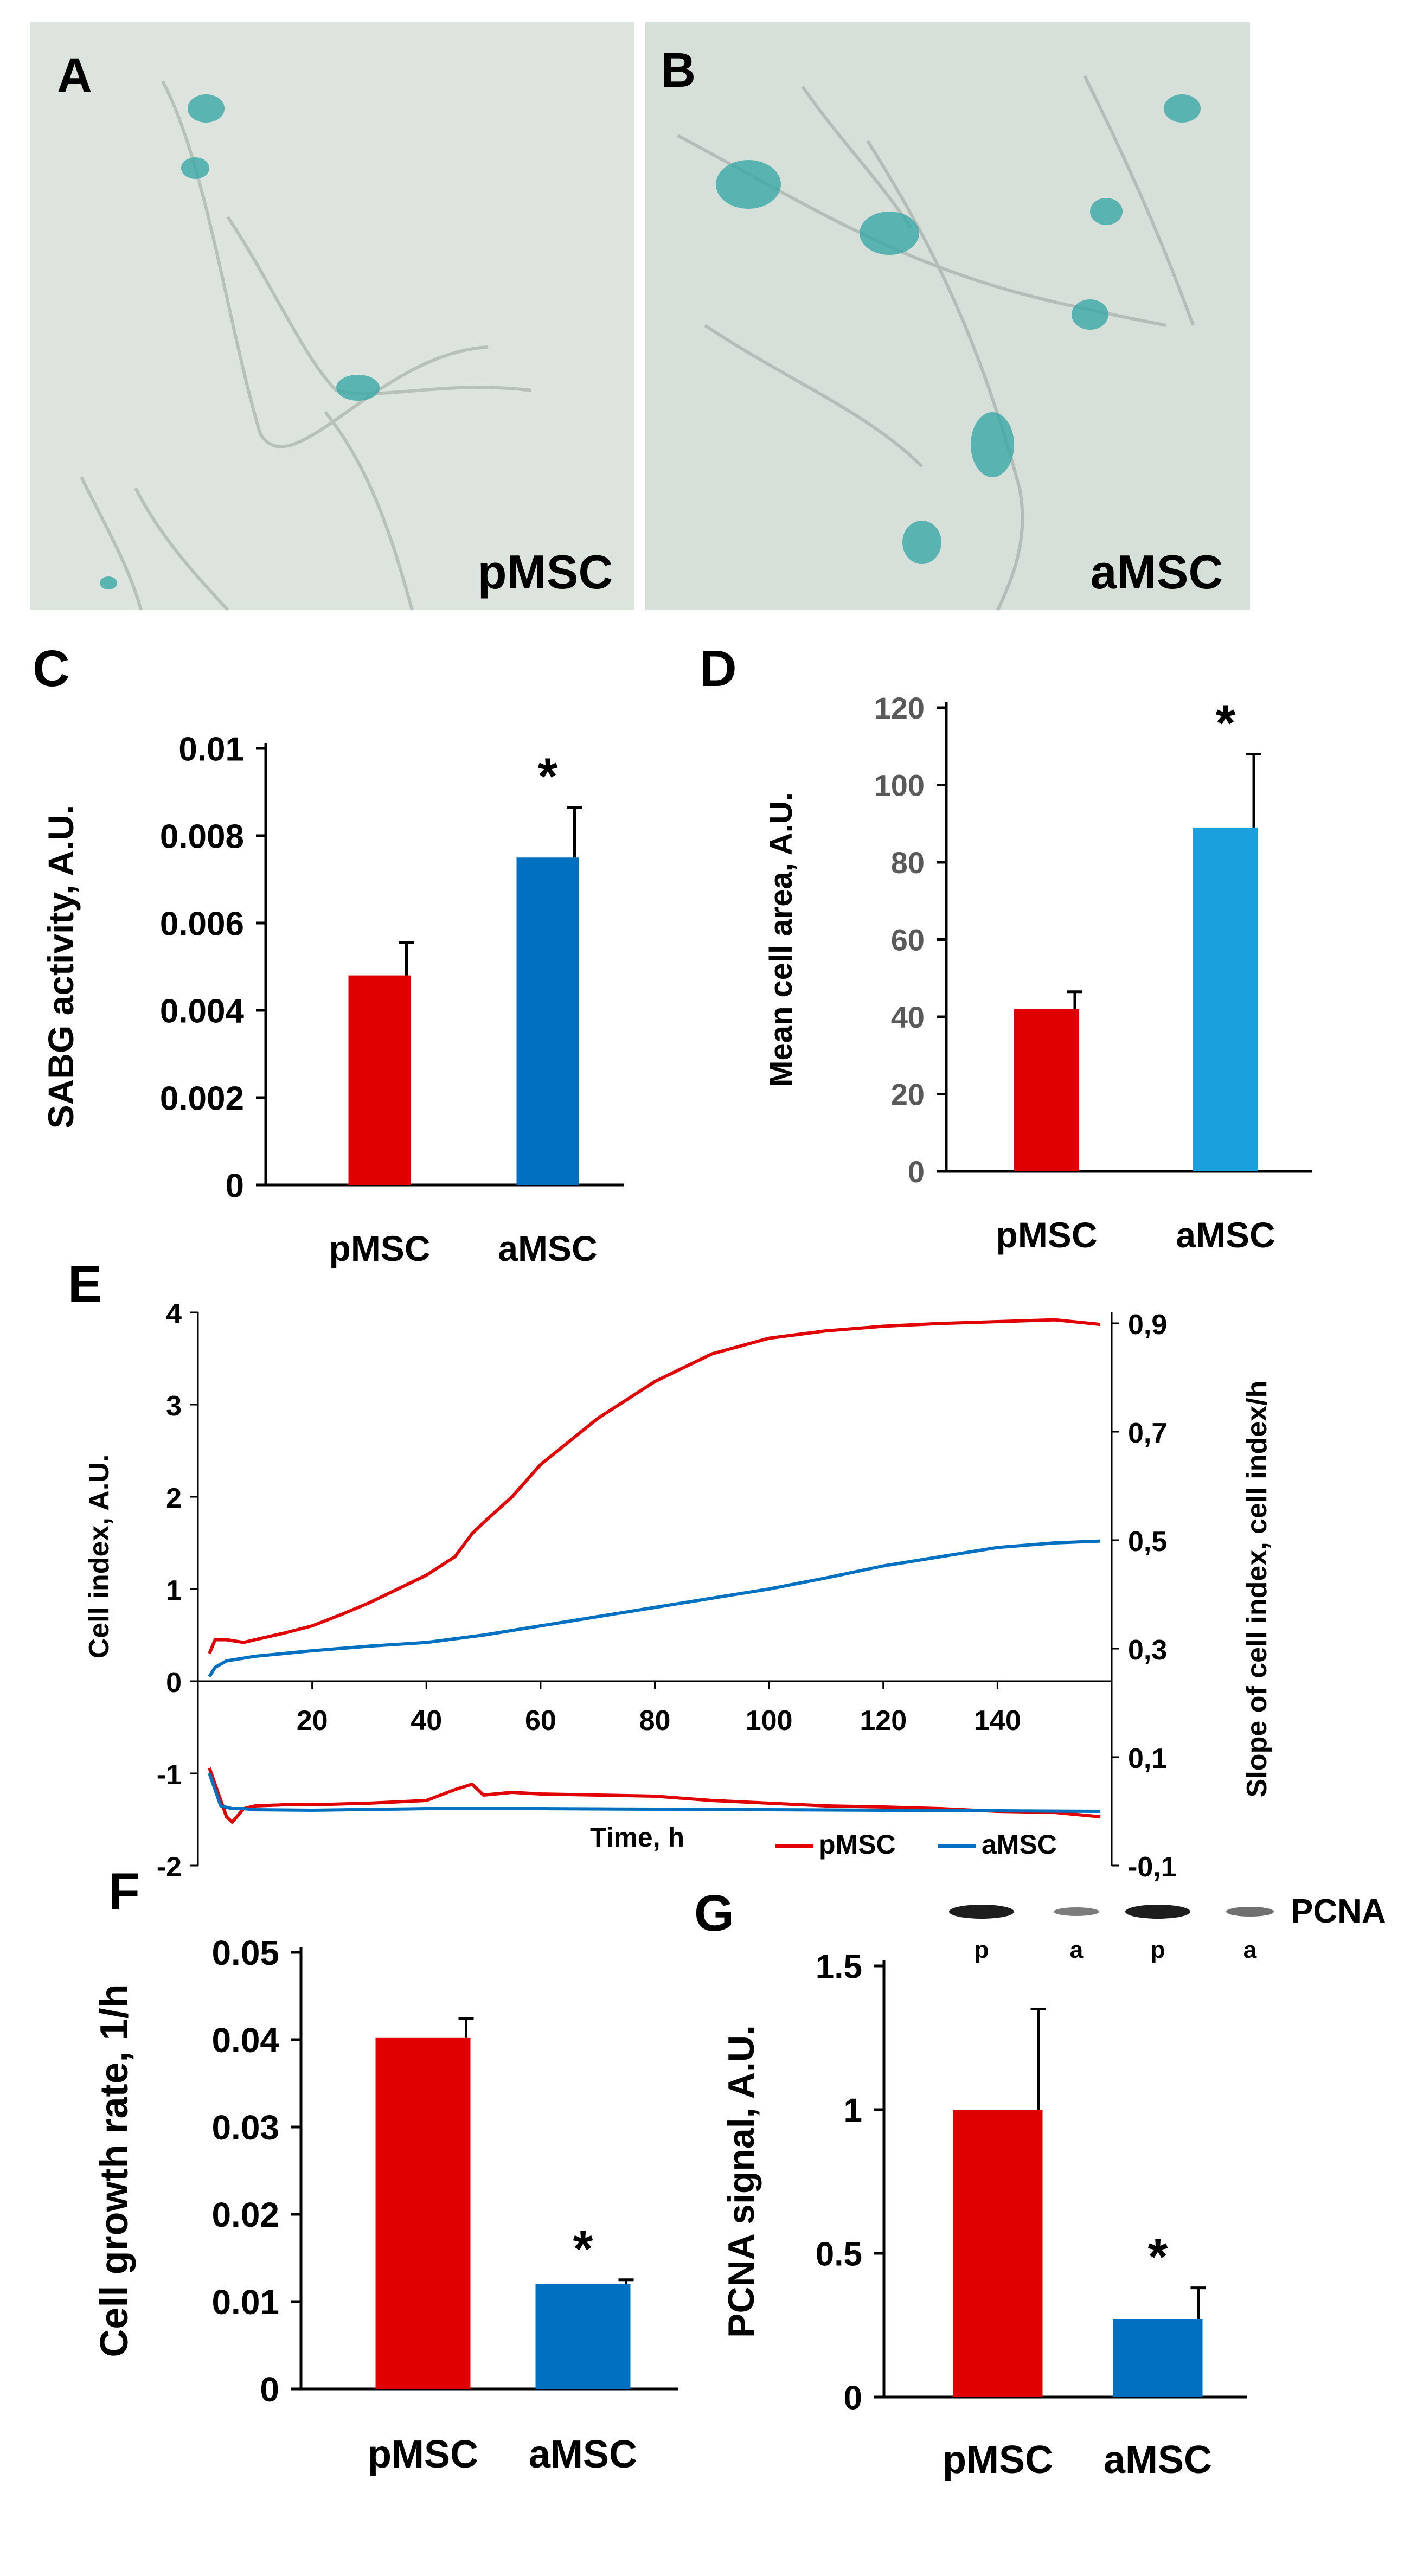 This screenshot has width=1404, height=2576. Describe the element at coordinates (655, 1720) in the screenshot. I see `chart-e-x-tick-label: 80` at that location.